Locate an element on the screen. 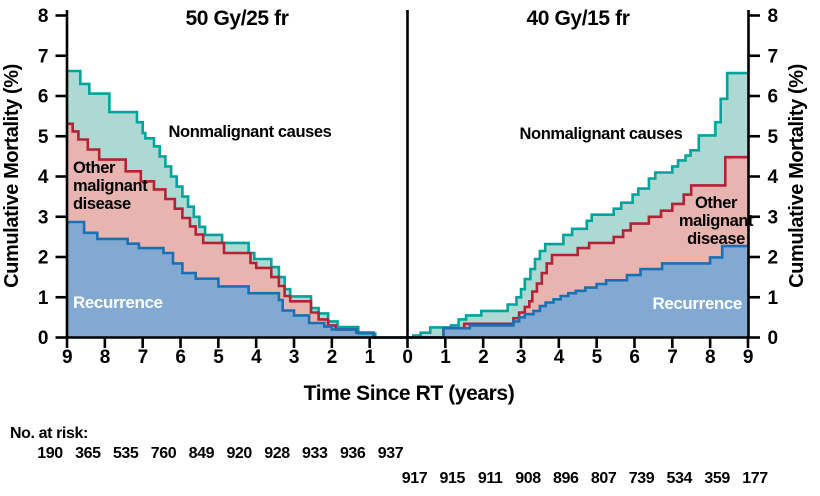  x-tick-label-right-4: 4 is located at coordinates (559, 357).